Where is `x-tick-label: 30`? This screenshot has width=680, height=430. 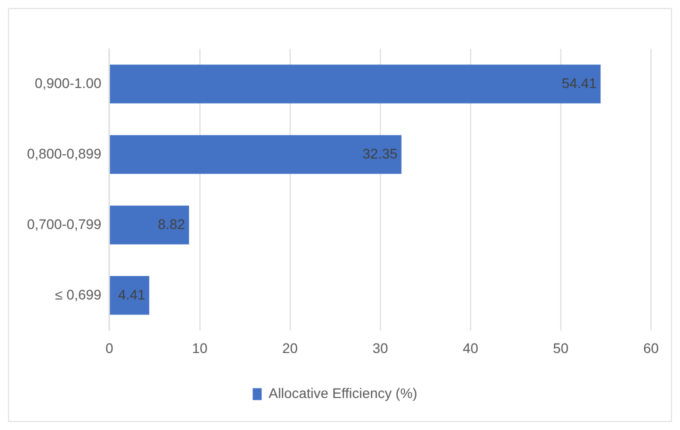
x-tick-label: 30 is located at coordinates (380, 348).